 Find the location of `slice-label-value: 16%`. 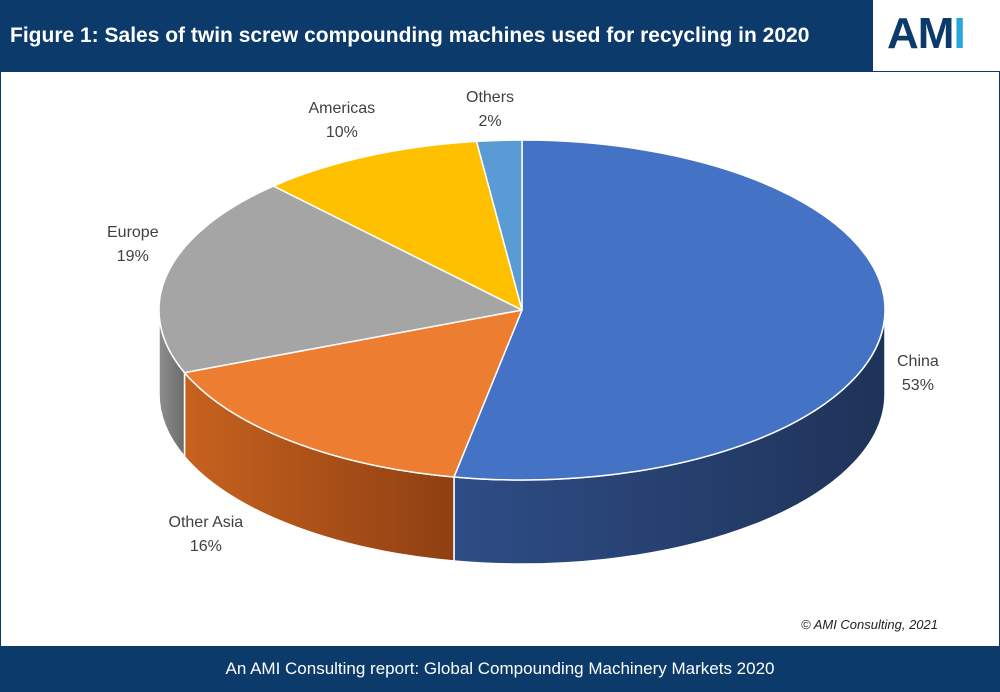

slice-label-value: 16% is located at coordinates (205, 546).